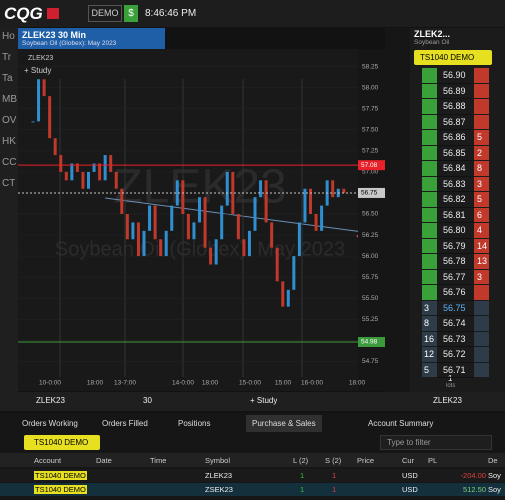 The image size is (505, 500). What do you see at coordinates (9, 183) in the screenshot?
I see `nav-item: CT` at bounding box center [9, 183].